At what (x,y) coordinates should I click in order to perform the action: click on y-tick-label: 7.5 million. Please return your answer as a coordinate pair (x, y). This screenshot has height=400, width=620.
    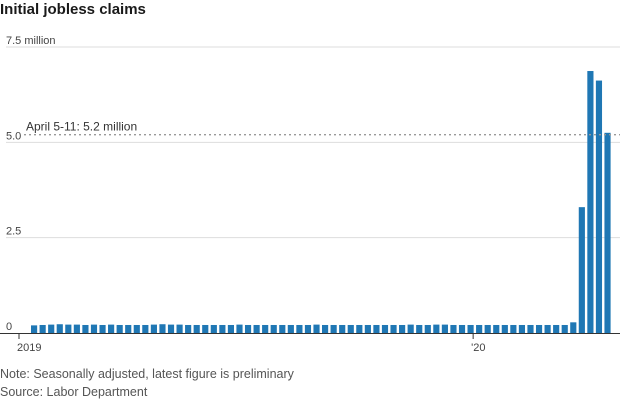
    Looking at the image, I should click on (31, 41).